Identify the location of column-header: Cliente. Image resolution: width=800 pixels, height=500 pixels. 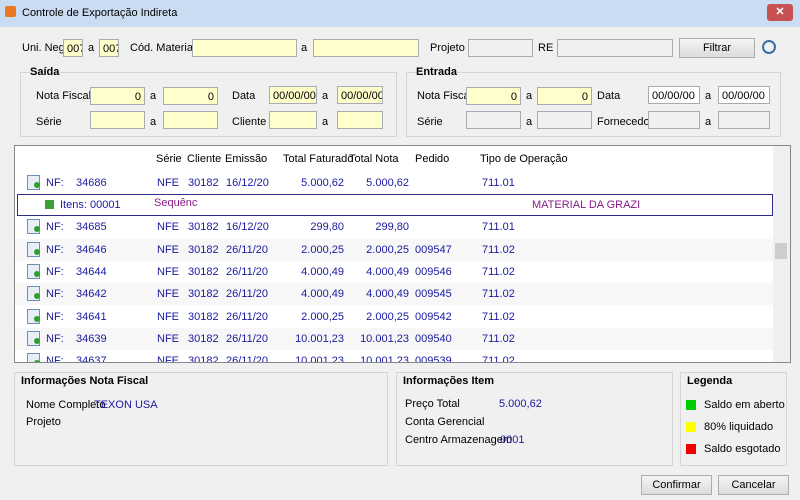
(204, 159).